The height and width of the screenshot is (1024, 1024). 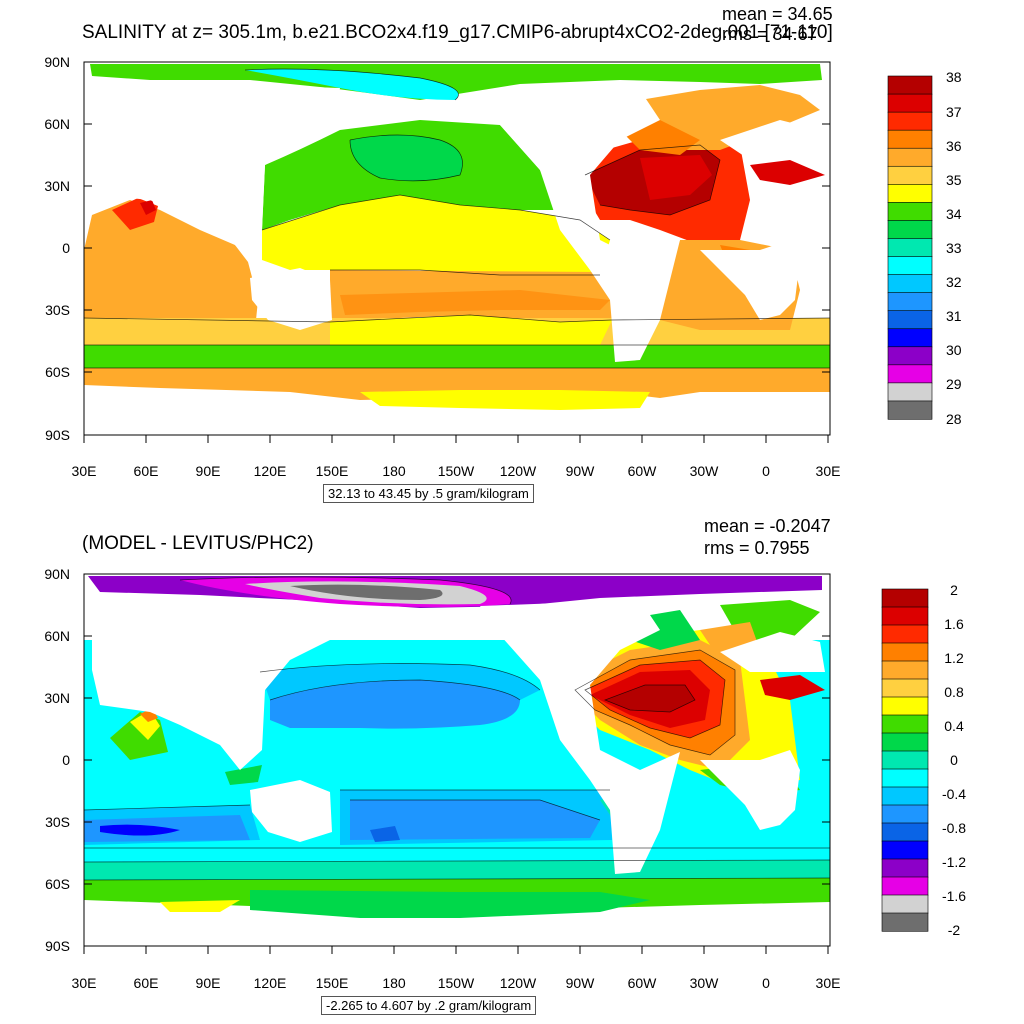 I want to click on bot-lat-label-90s: 90S, so click(x=57, y=946).